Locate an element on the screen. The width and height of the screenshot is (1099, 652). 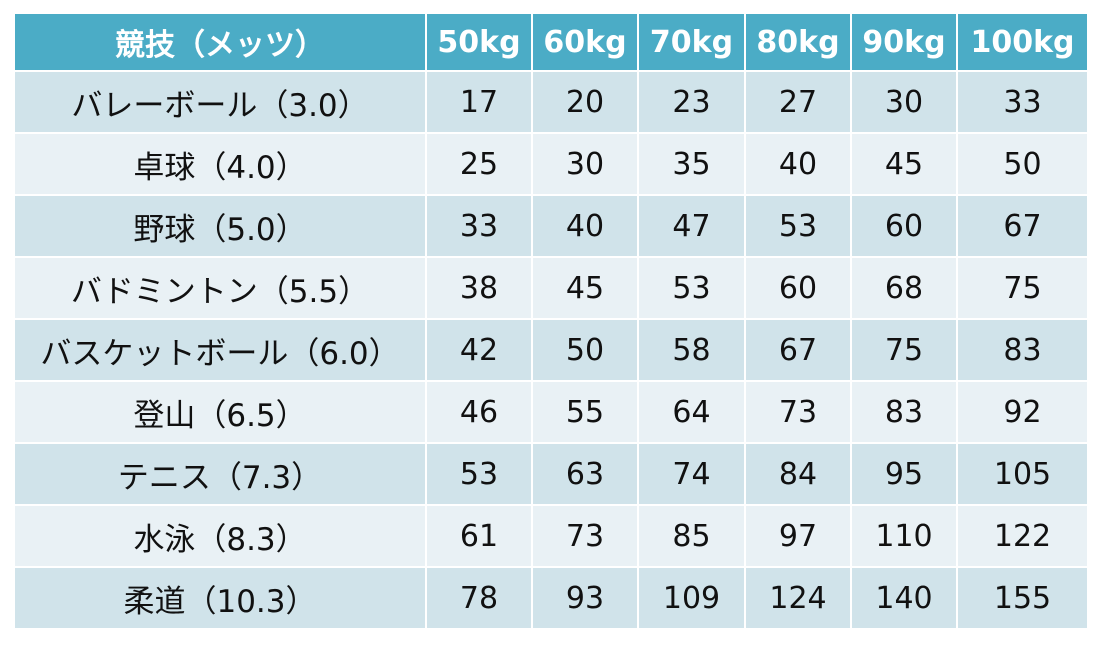
table-row: 柔道（10.3） 78 93 109 124 140 155 is located at coordinates (551, 598).